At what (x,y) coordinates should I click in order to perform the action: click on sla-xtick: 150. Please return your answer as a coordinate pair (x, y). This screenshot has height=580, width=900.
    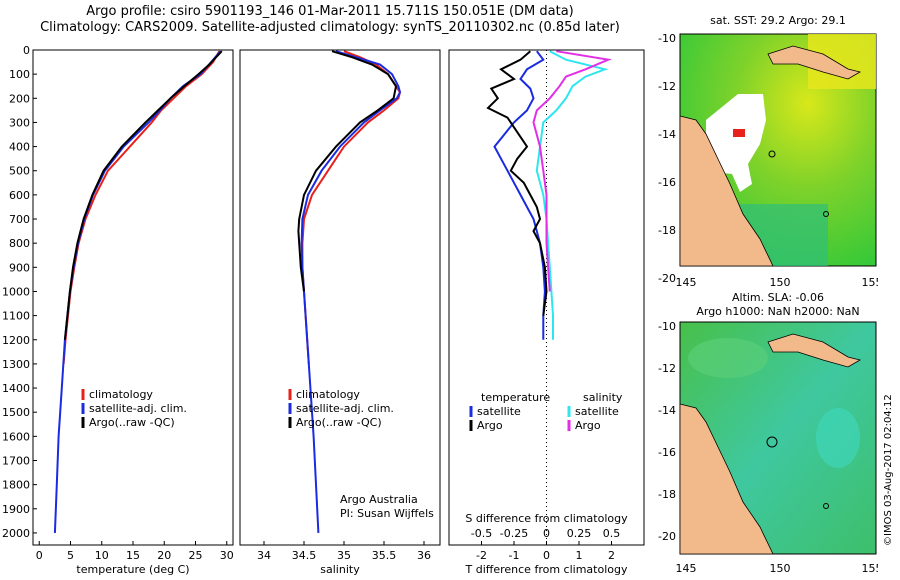
    Looking at the image, I should click on (780, 568).